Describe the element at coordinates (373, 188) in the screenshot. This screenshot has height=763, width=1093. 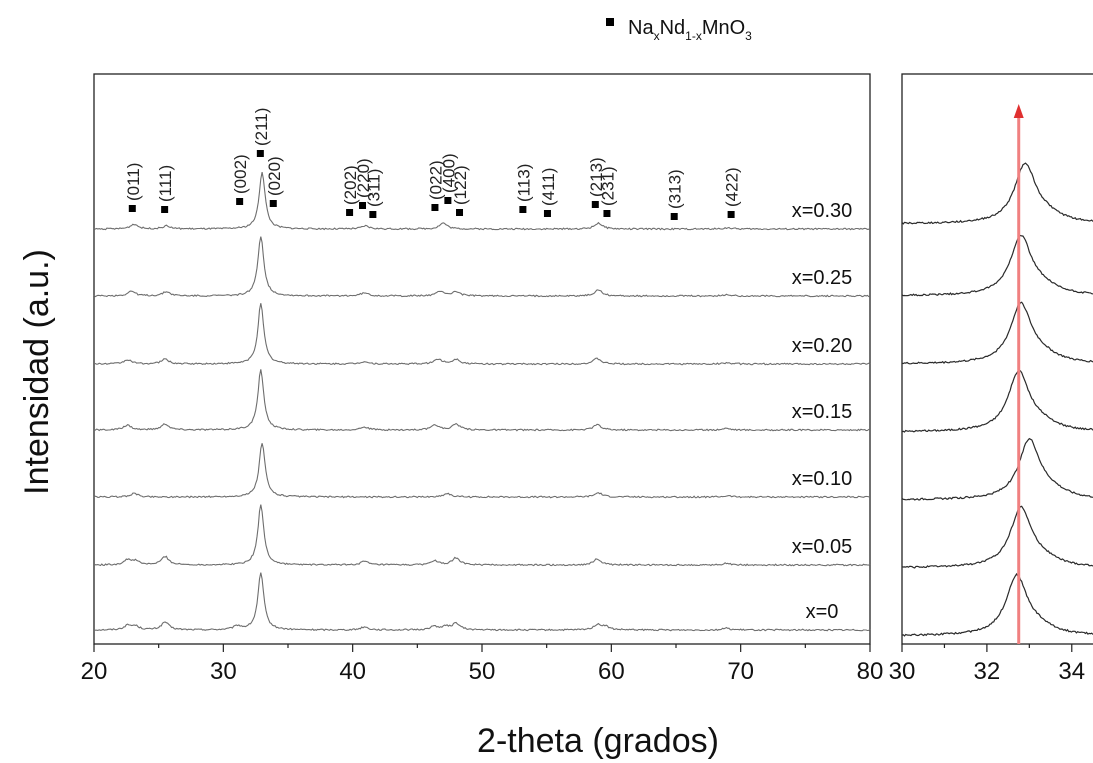
I see `hkl-label: (311)` at that location.